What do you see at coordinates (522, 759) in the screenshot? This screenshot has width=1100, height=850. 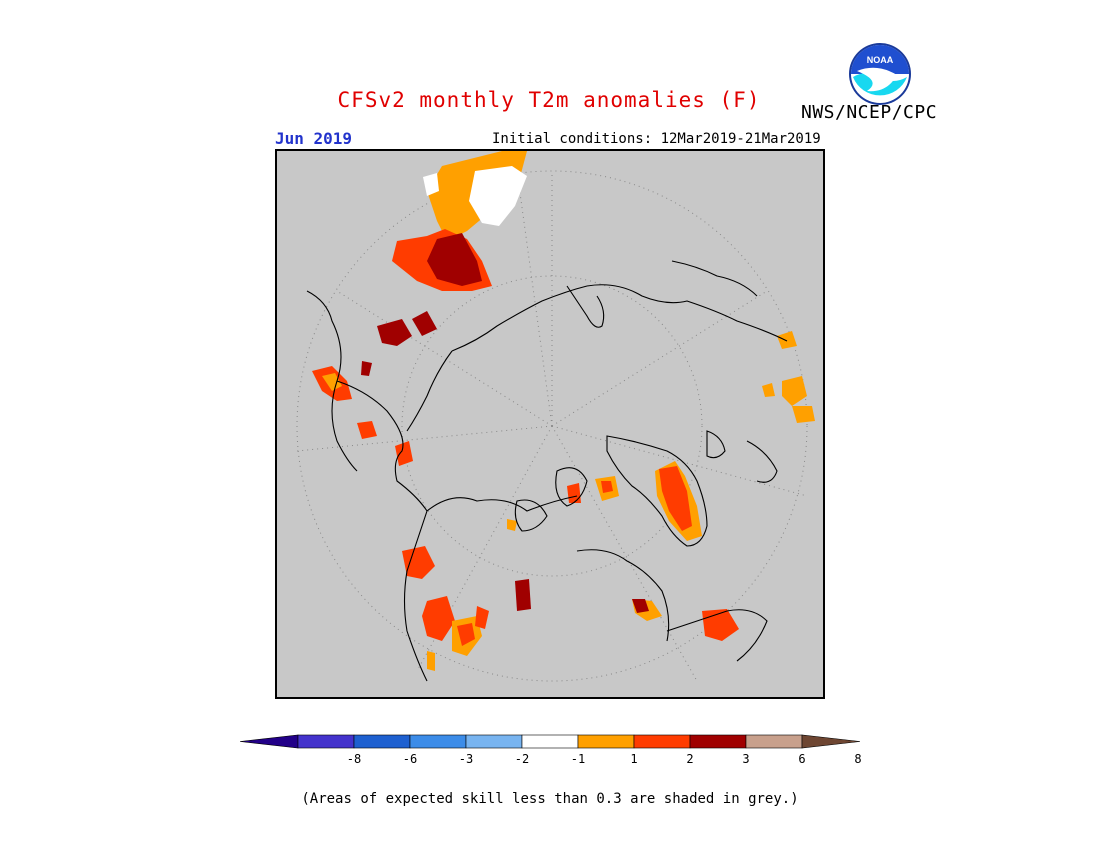 I see `colorbar-tick-label: -2` at bounding box center [522, 759].